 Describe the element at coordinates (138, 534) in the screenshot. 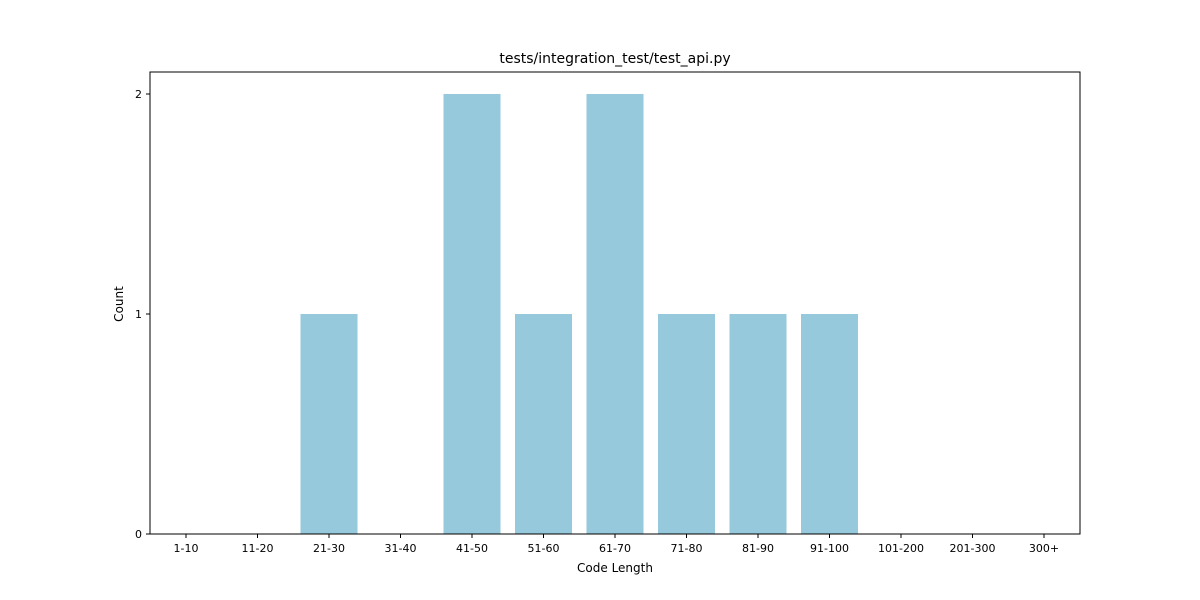

I see `y-tick-label: 0` at that location.